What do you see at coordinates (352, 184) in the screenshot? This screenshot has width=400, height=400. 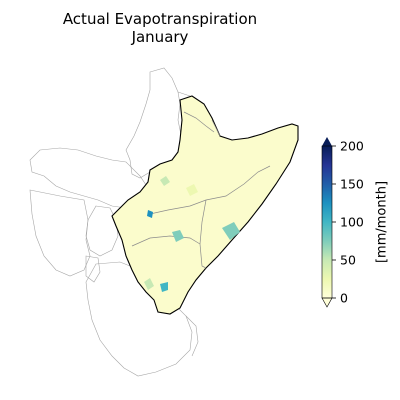 I see `colorbar-tick-label: 150` at bounding box center [352, 184].